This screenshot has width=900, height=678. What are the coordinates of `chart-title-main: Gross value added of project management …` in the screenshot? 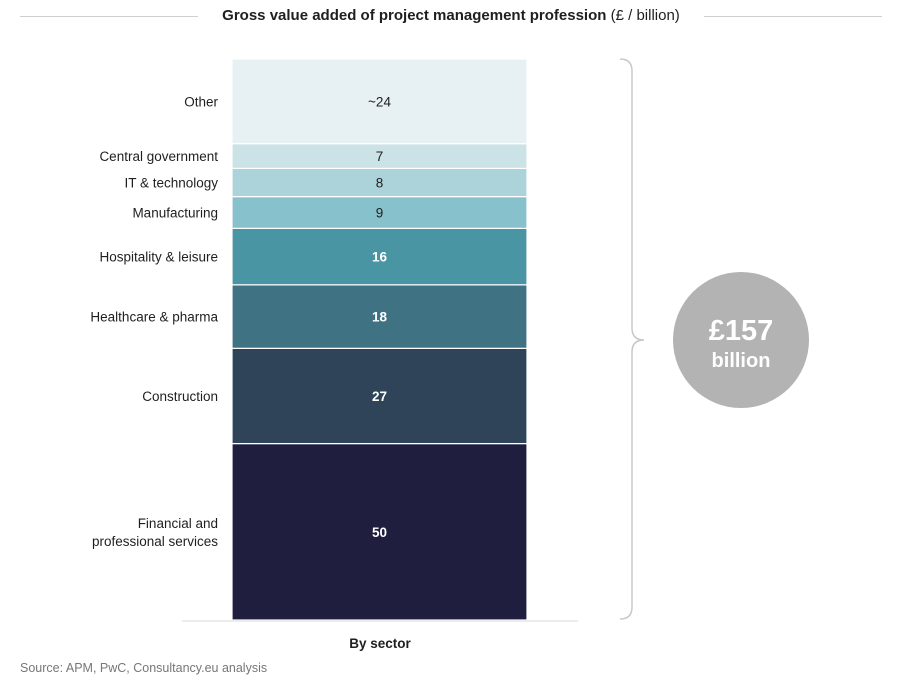 It's located at (414, 15).